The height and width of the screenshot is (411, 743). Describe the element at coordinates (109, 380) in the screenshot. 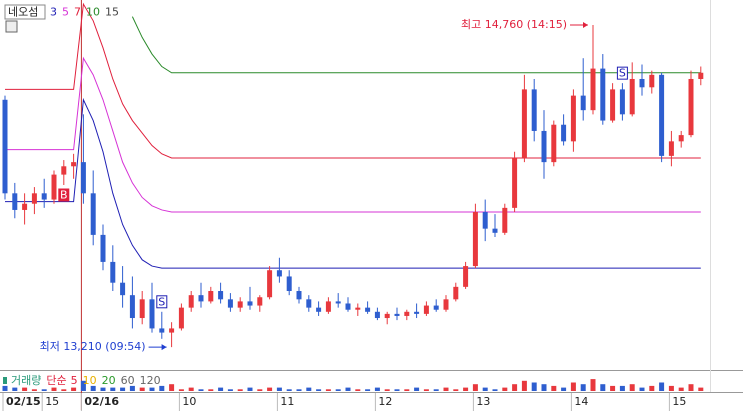

I see `volume-ma-period: 20` at that location.